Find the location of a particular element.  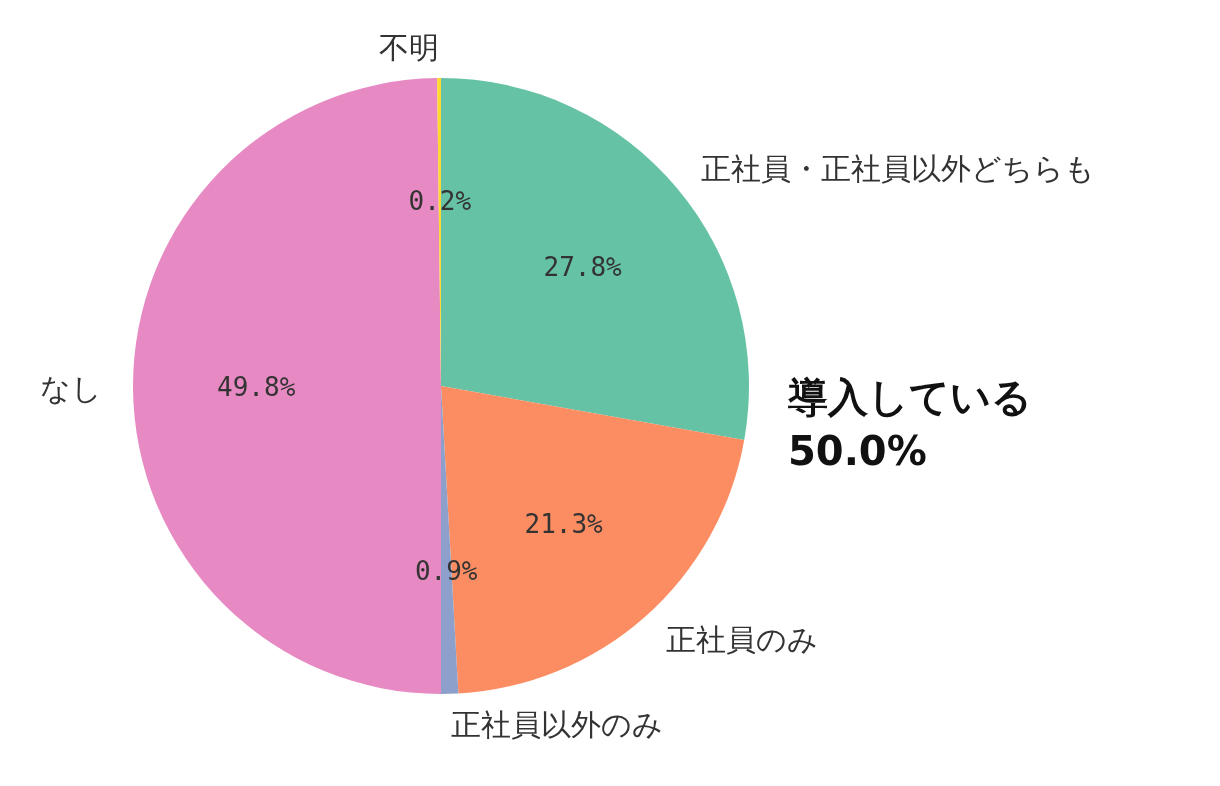

slice-label: 正社員以外のみ is located at coordinates (556, 725).